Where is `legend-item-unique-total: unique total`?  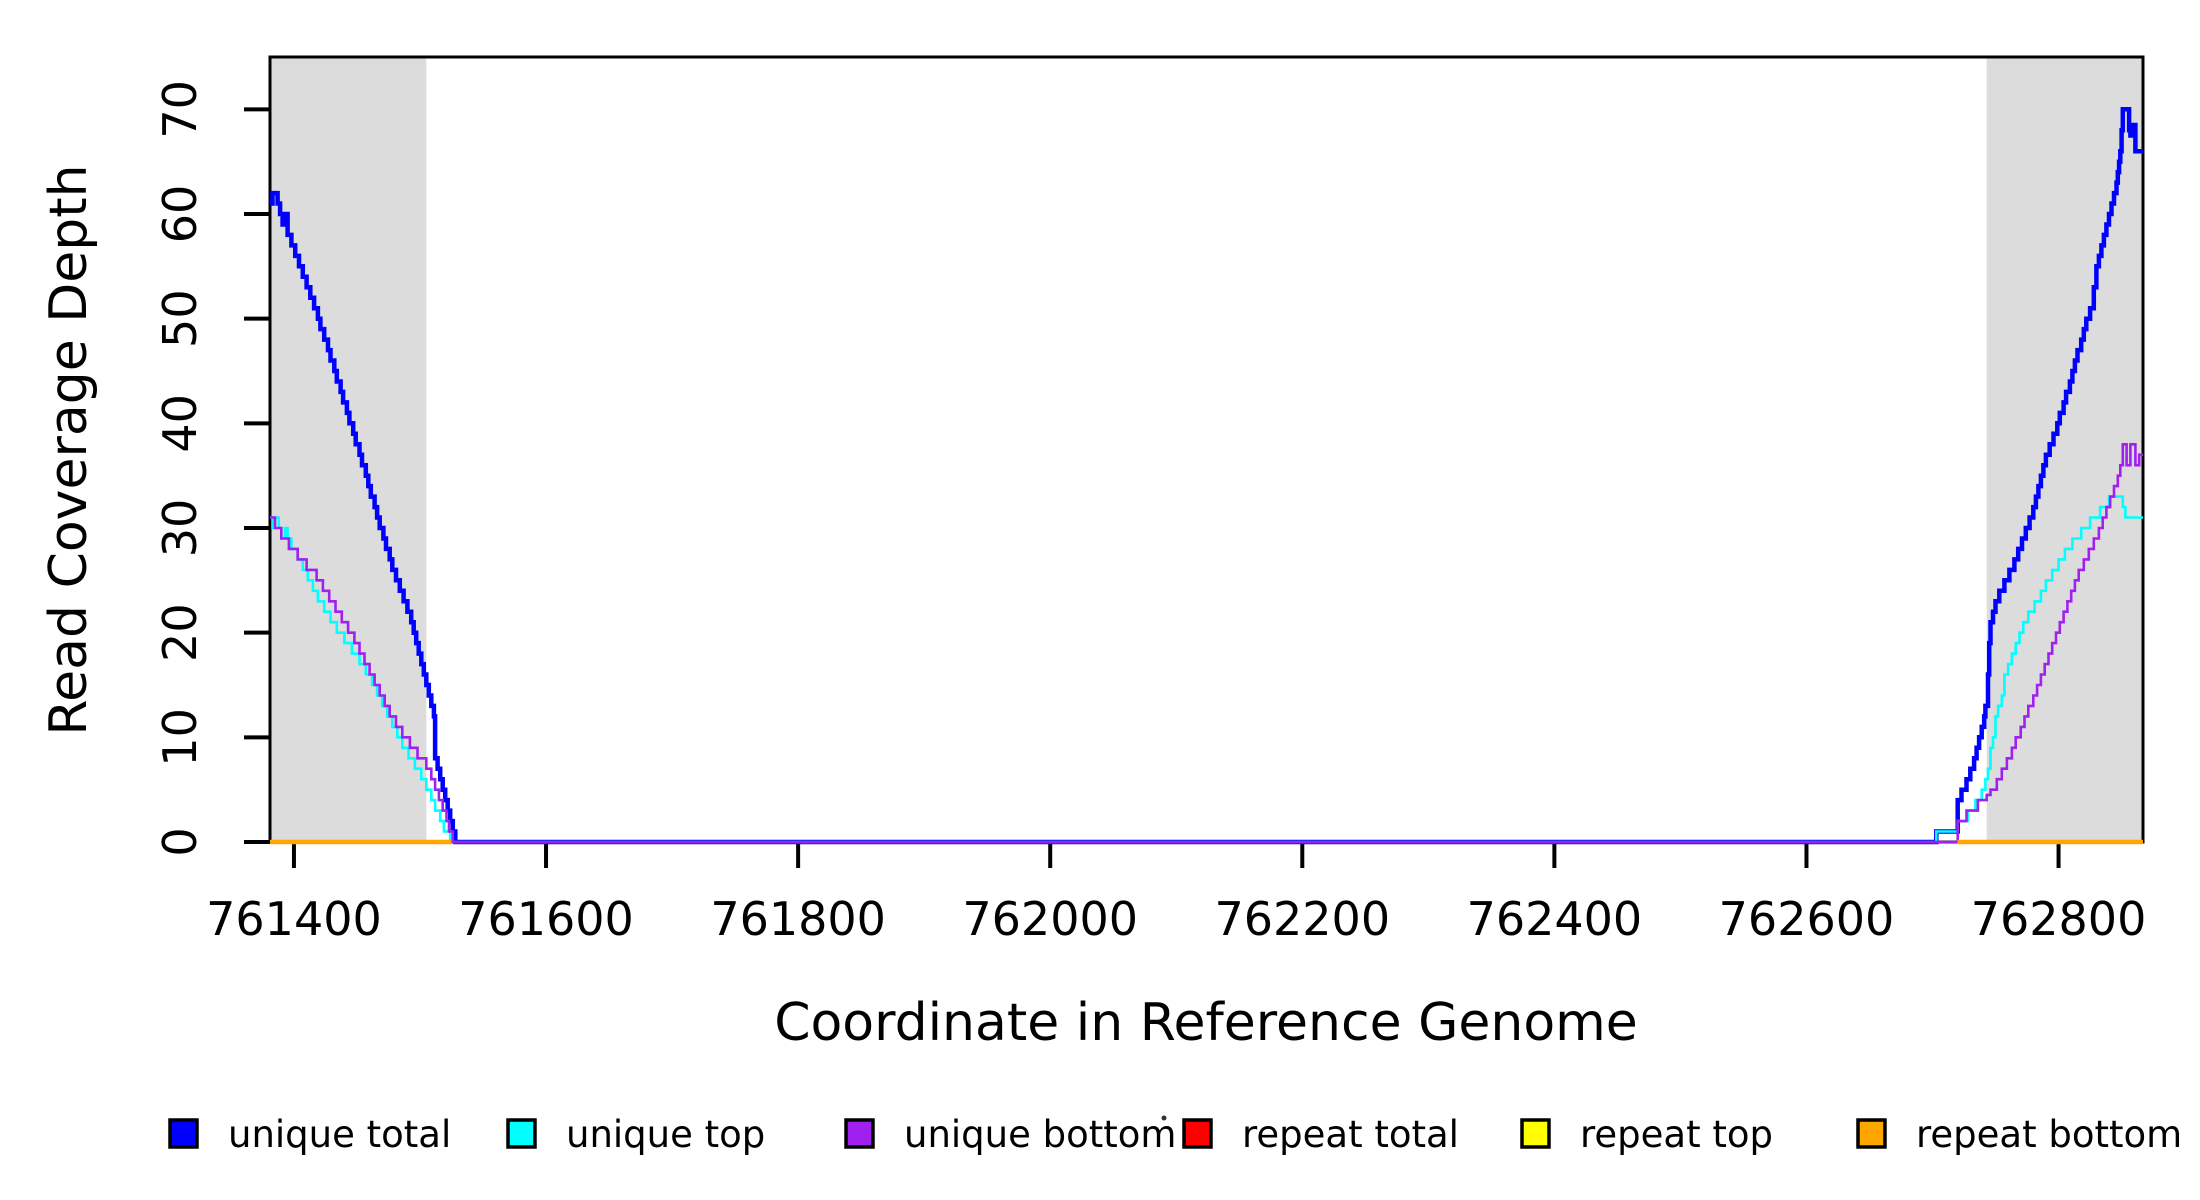
legend-item-unique-total: unique total is located at coordinates (309, 1134).